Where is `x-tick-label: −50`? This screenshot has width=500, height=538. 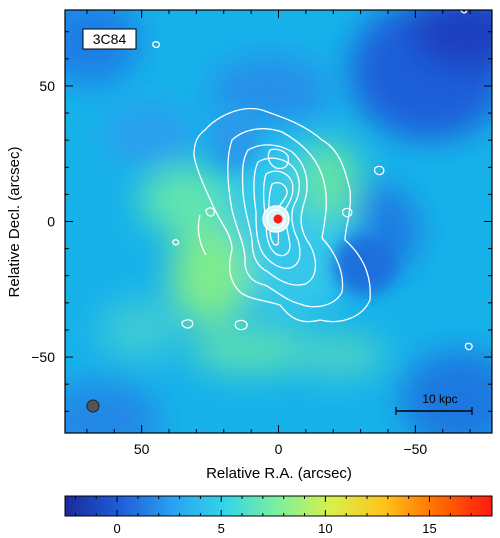
x-tick-label: −50 is located at coordinates (415, 449).